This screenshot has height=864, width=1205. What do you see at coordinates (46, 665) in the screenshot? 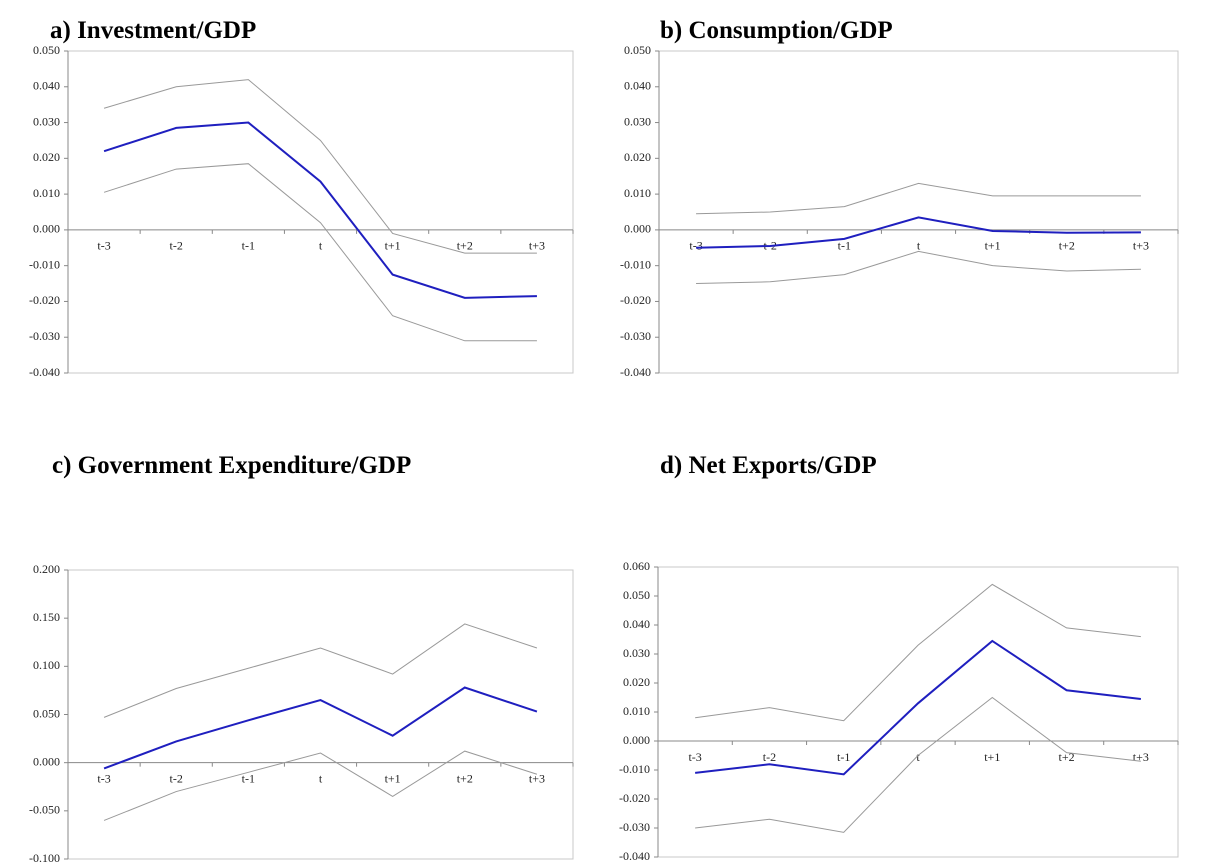
I see `y-tick-label: 0.100` at bounding box center [46, 665].